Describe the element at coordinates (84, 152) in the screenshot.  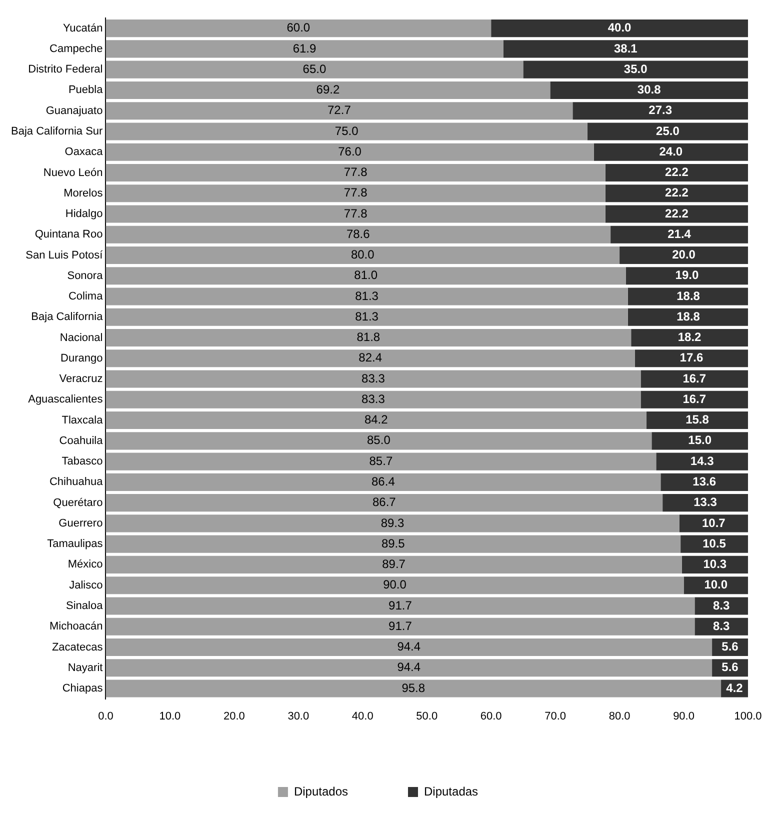
I see `y-tick-label: Oaxaca` at that location.